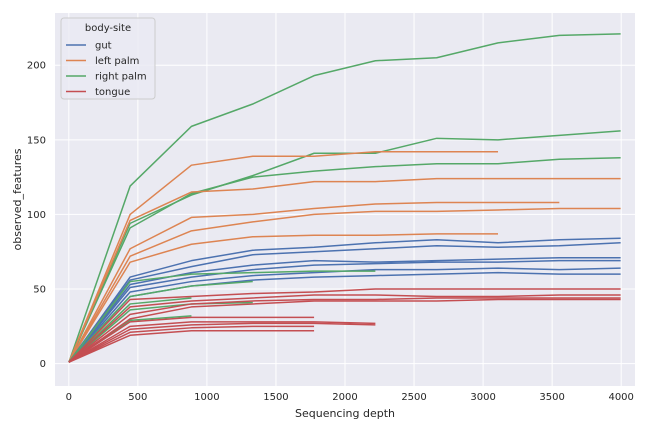 Image resolution: width=648 pixels, height=432 pixels. What do you see at coordinates (137, 397) in the screenshot?
I see `x-tick-label: 500` at bounding box center [137, 397].